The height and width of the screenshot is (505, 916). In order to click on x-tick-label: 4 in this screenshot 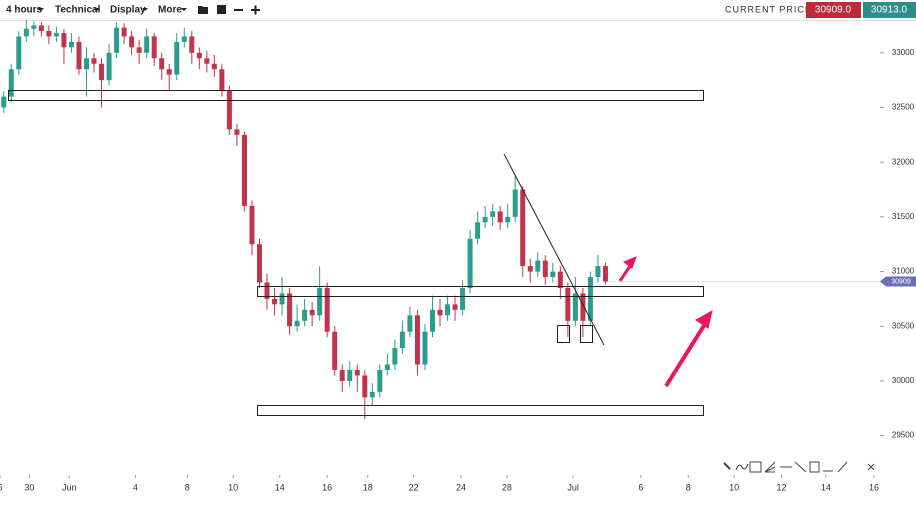, I will do `click(135, 487)`.